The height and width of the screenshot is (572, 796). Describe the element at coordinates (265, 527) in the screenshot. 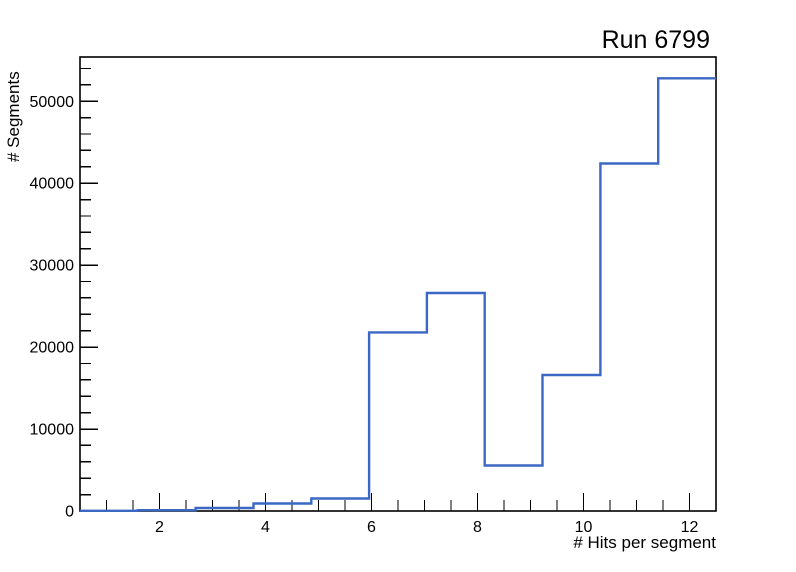

I see `x-tick-label: 4` at that location.